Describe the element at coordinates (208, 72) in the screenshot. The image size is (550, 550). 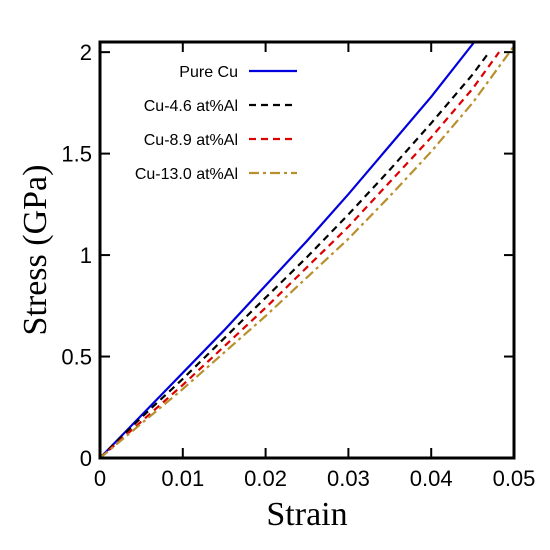
I see `legend-label: Pure Cu` at that location.